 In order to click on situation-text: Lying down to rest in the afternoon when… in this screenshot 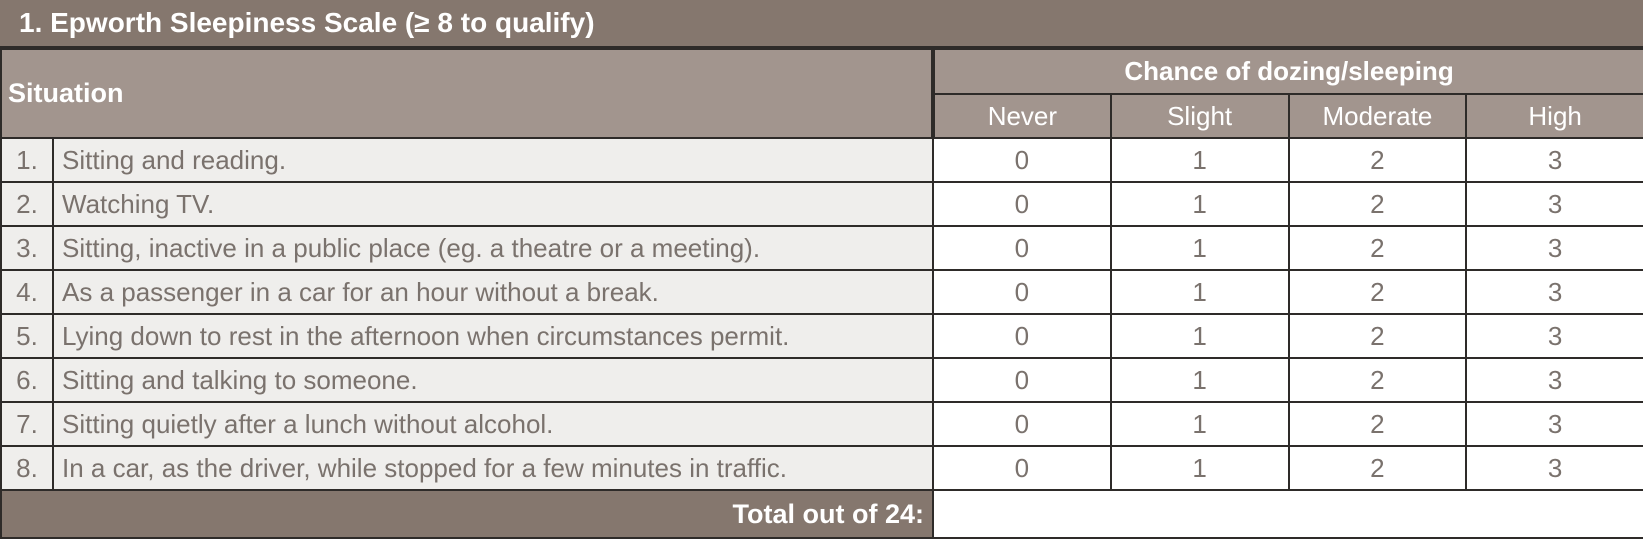, I will do `click(493, 336)`.